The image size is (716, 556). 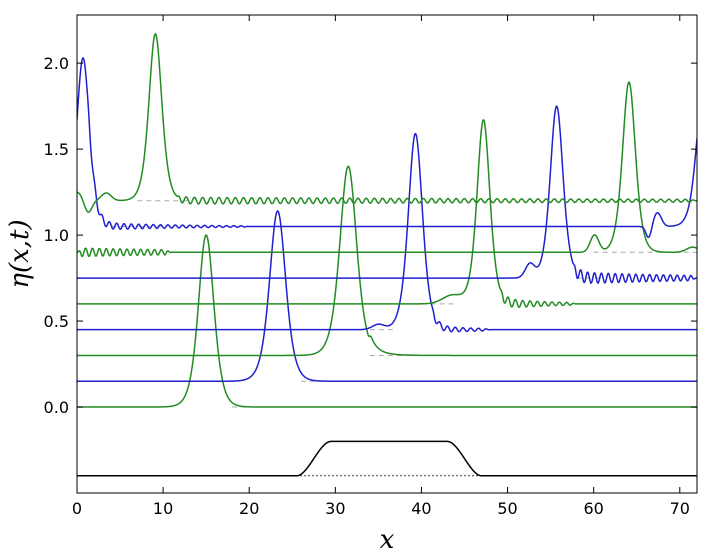 I want to click on y-tick-label-1: 0.5, so click(x=56, y=321).